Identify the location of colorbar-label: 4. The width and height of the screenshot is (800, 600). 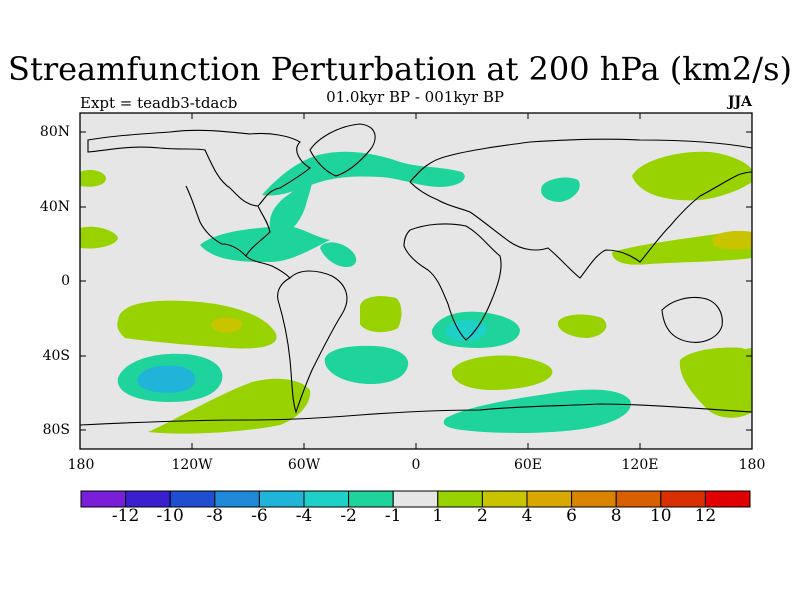
(527, 516).